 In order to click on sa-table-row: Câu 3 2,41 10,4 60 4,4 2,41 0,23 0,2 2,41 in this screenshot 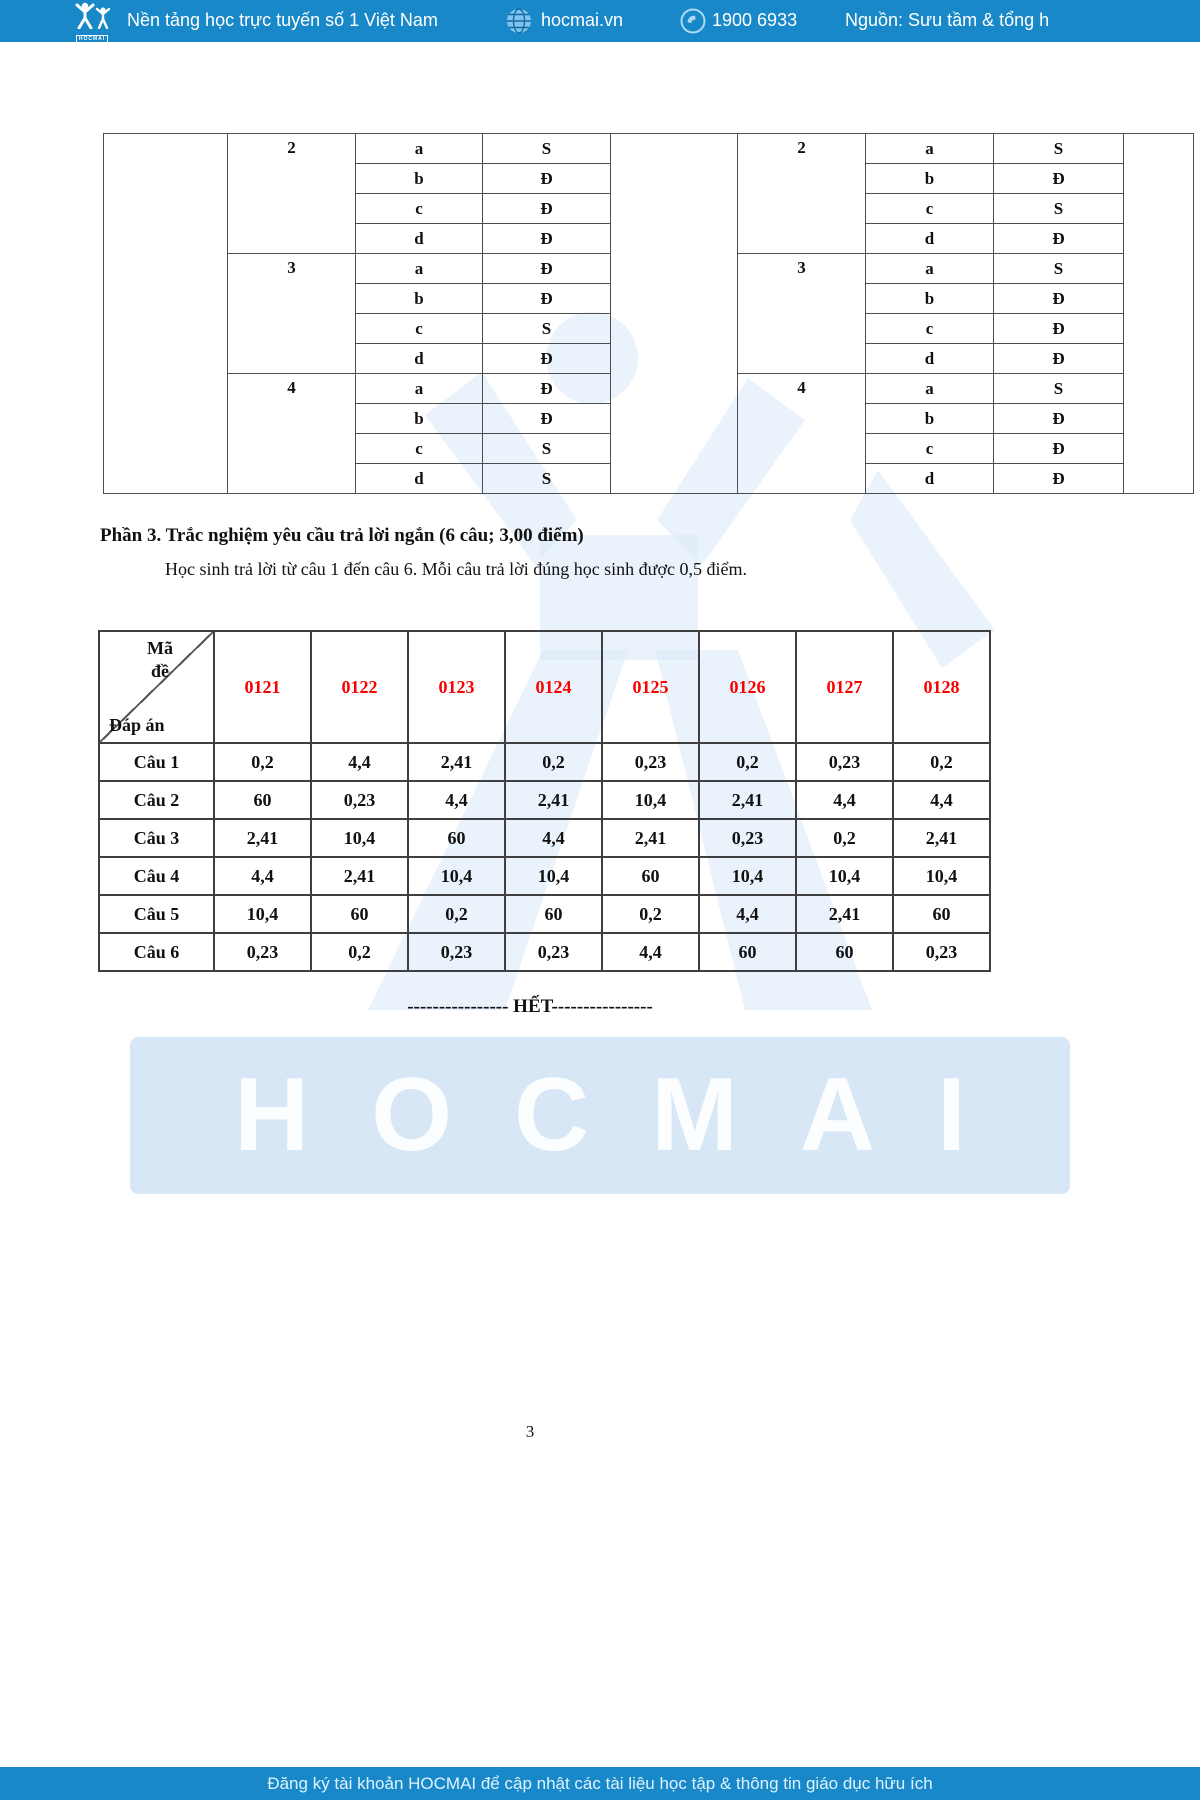, I will do `click(544, 838)`.